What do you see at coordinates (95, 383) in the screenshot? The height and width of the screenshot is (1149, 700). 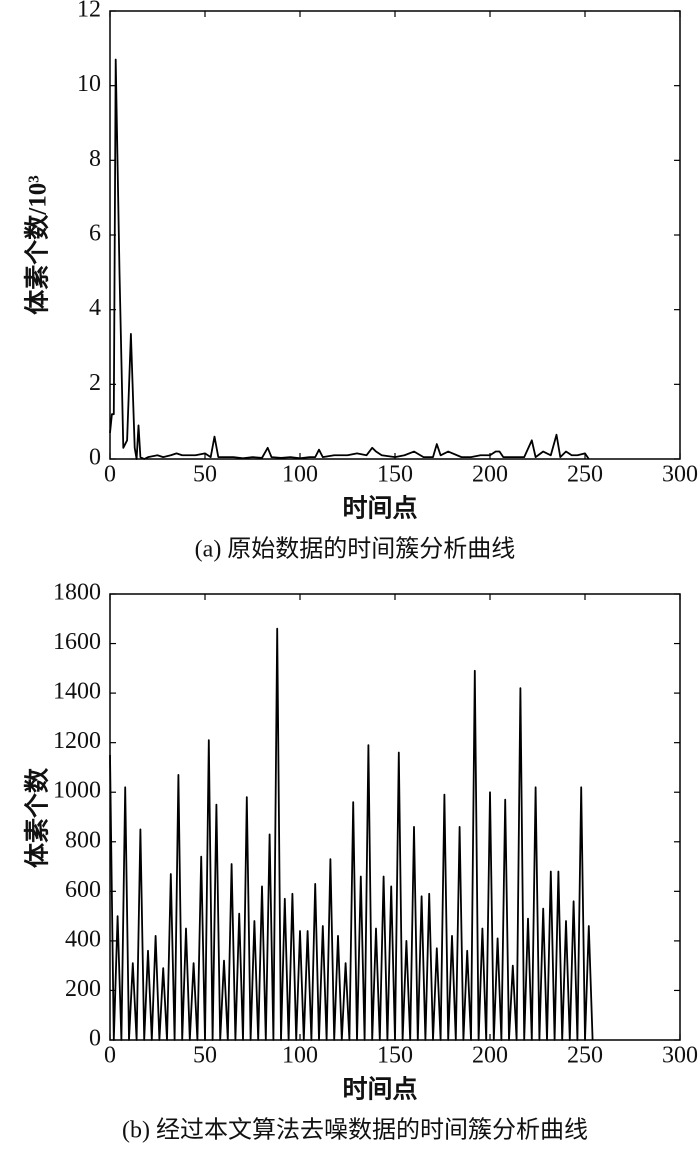 I see `y-tick-label: 2` at bounding box center [95, 383].